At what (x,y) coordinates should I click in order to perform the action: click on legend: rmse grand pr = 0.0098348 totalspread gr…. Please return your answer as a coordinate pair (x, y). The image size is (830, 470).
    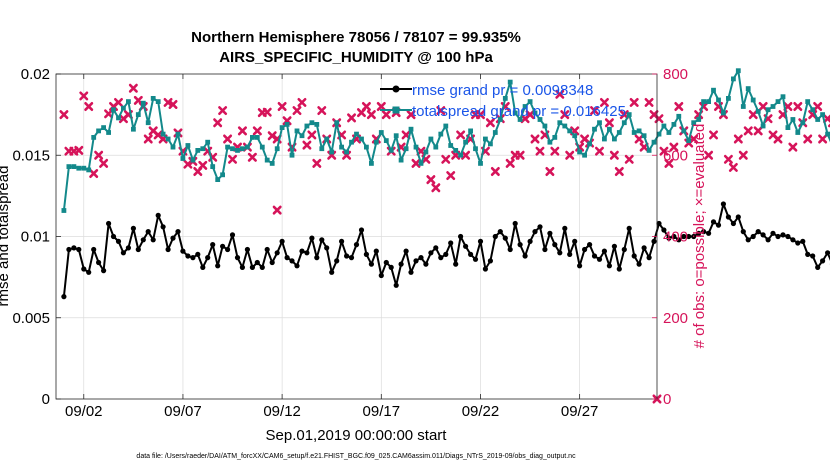
    Looking at the image, I should click on (503, 101).